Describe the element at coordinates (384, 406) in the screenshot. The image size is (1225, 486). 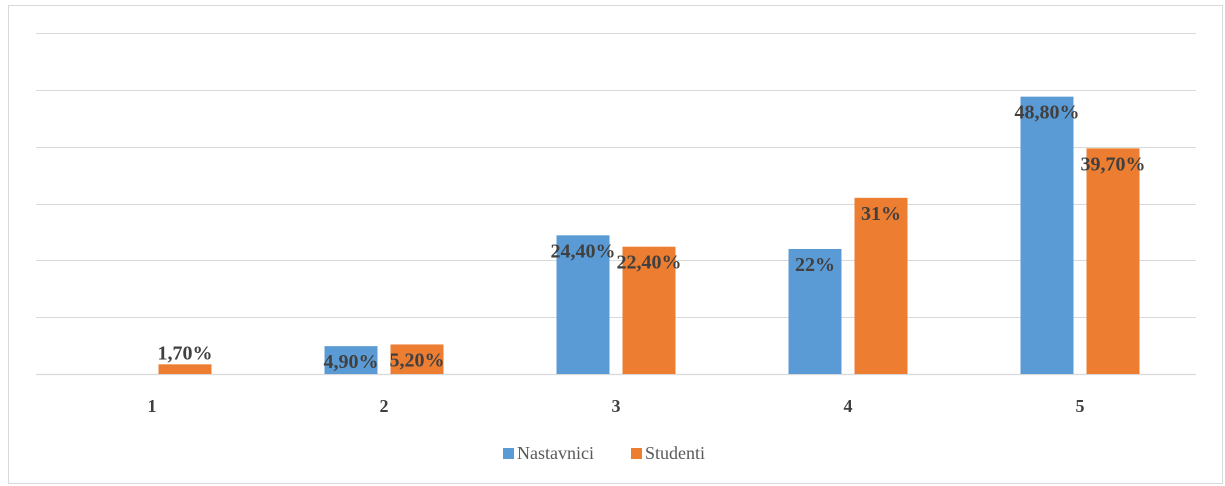
I see `category-label-2: 2` at that location.